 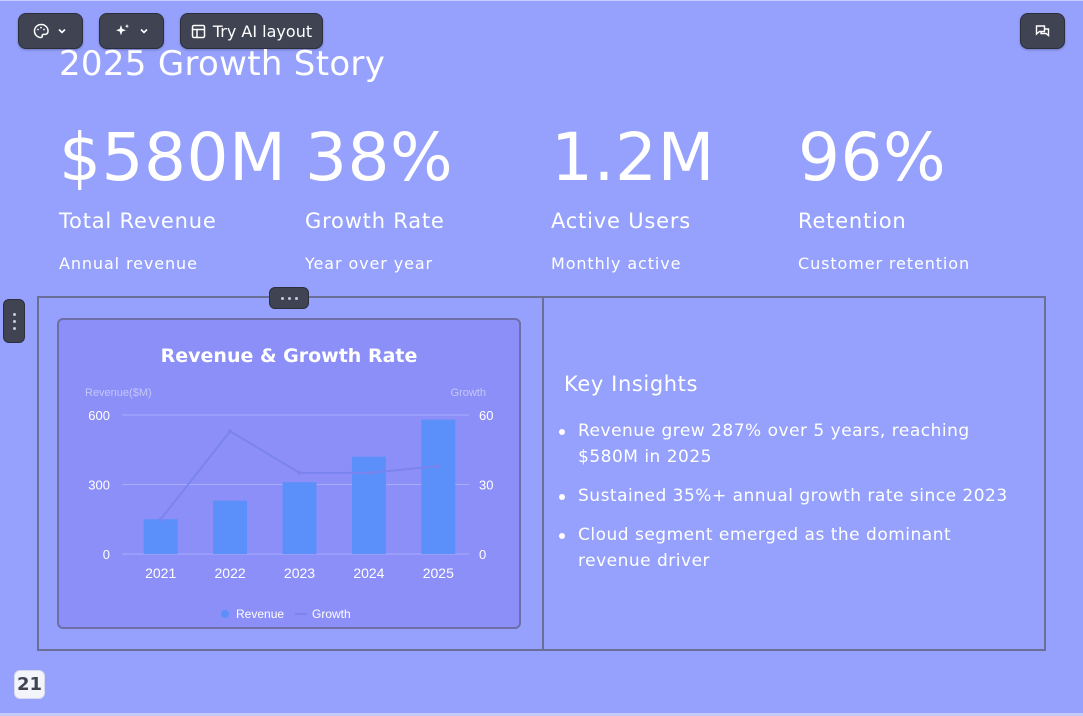 What do you see at coordinates (222, 64) in the screenshot?
I see `slide-title: 2025 Growth Story` at bounding box center [222, 64].